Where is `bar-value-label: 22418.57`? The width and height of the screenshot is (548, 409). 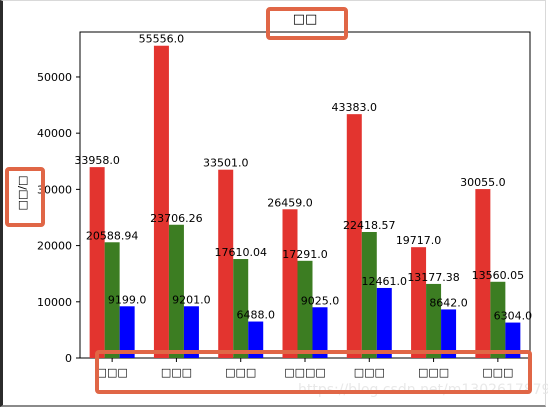 bar-value-label: 22418.57 is located at coordinates (369, 225).